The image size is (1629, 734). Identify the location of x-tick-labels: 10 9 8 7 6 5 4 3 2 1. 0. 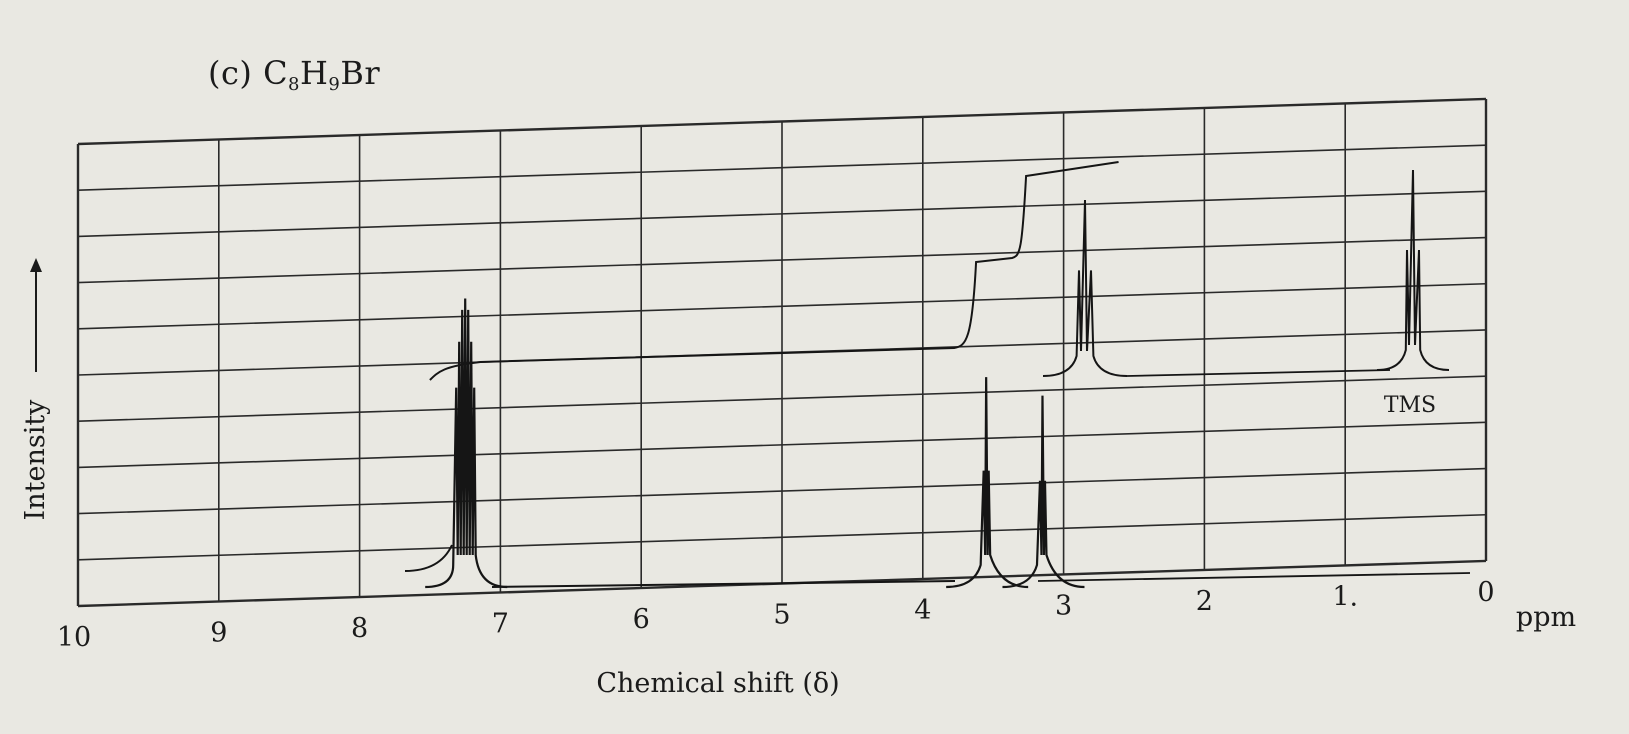
(776, 615).